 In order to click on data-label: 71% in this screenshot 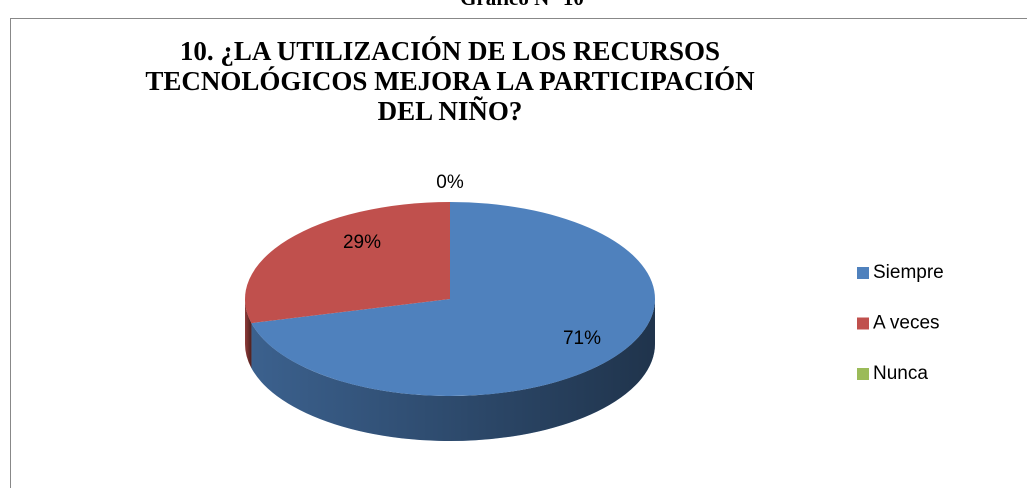, I will do `click(582, 338)`.